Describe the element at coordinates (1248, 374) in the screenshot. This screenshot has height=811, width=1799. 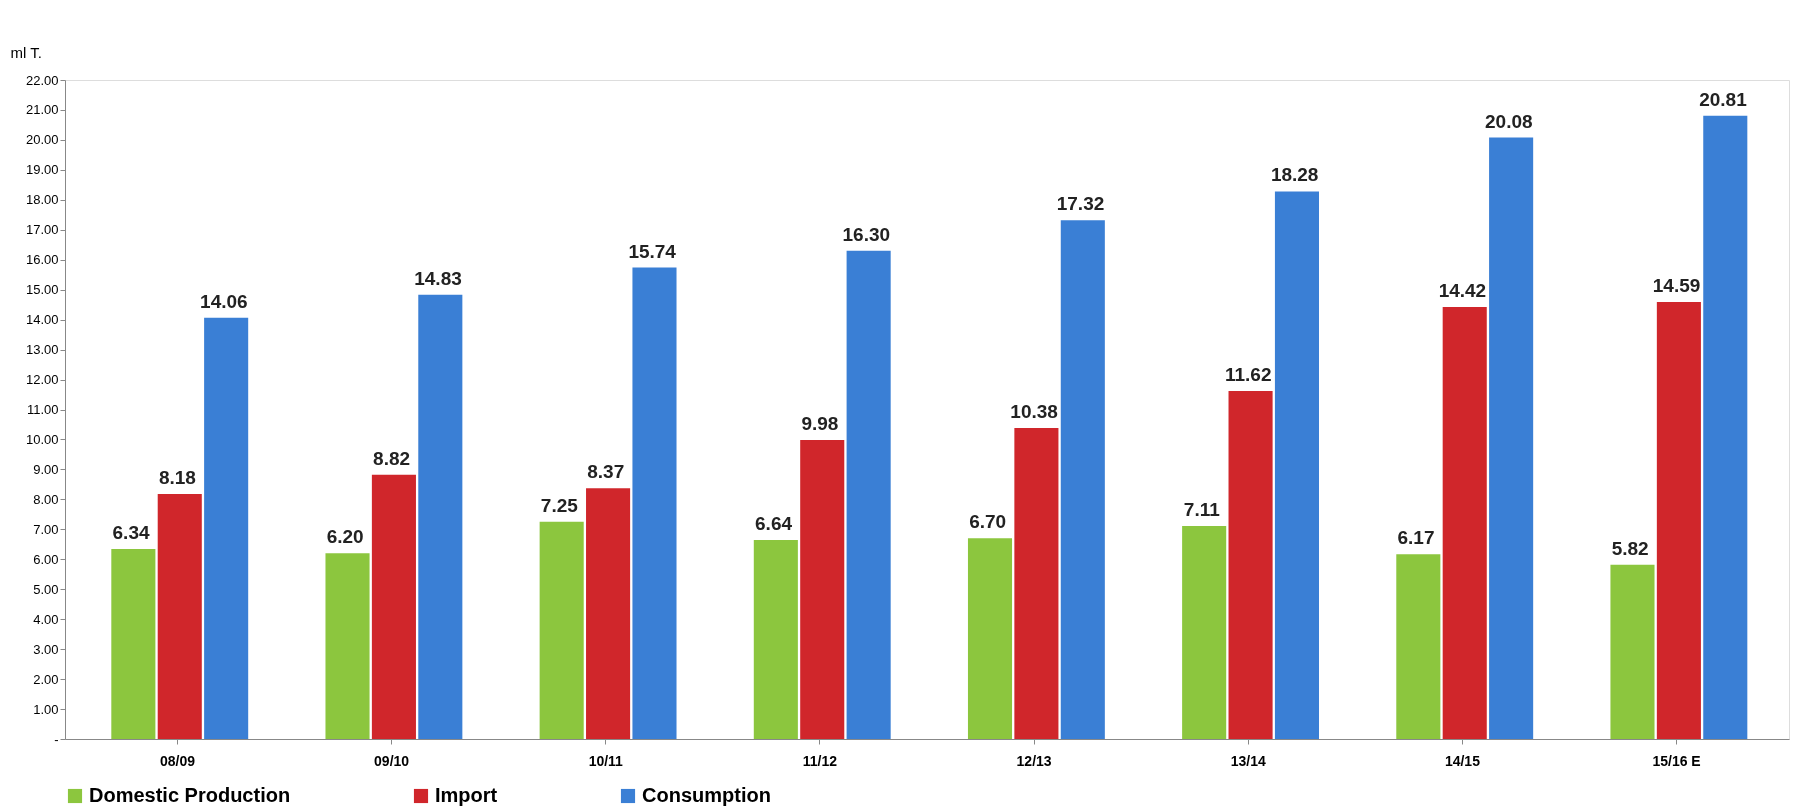
I see `data-label: 11.62` at that location.